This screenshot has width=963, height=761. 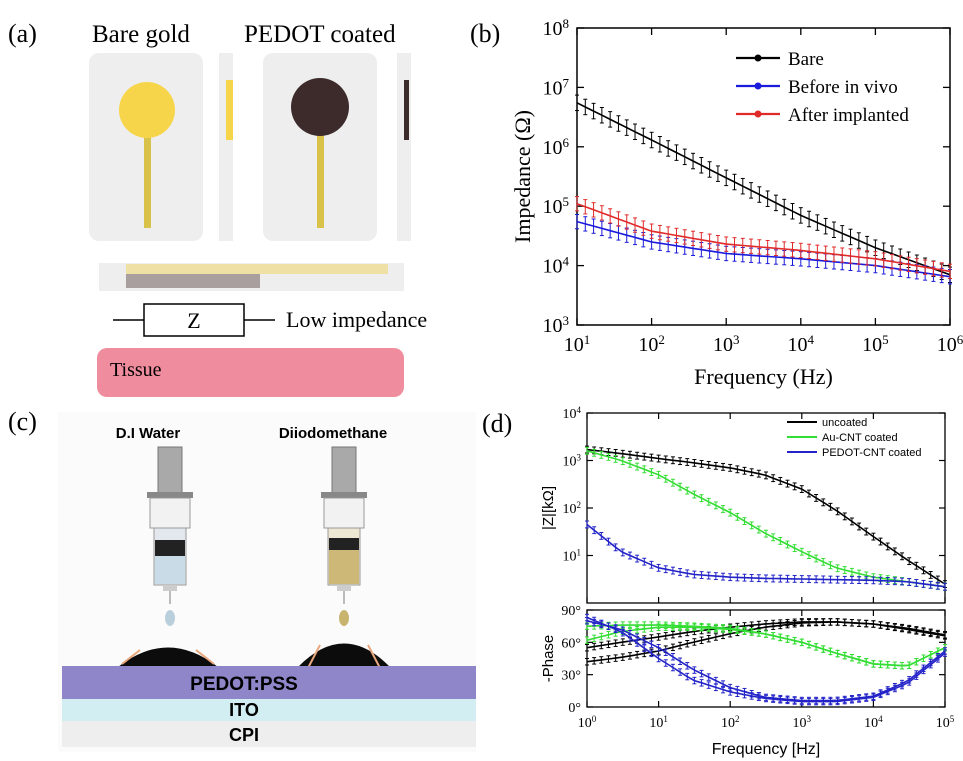 What do you see at coordinates (556, 146) in the screenshot?
I see `y-tick-label-3: 10⁶` at bounding box center [556, 146].